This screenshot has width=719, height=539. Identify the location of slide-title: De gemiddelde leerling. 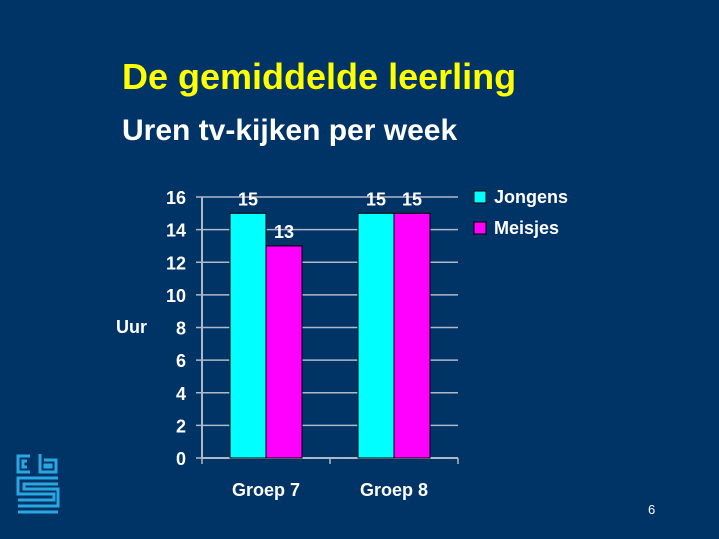
(319, 76).